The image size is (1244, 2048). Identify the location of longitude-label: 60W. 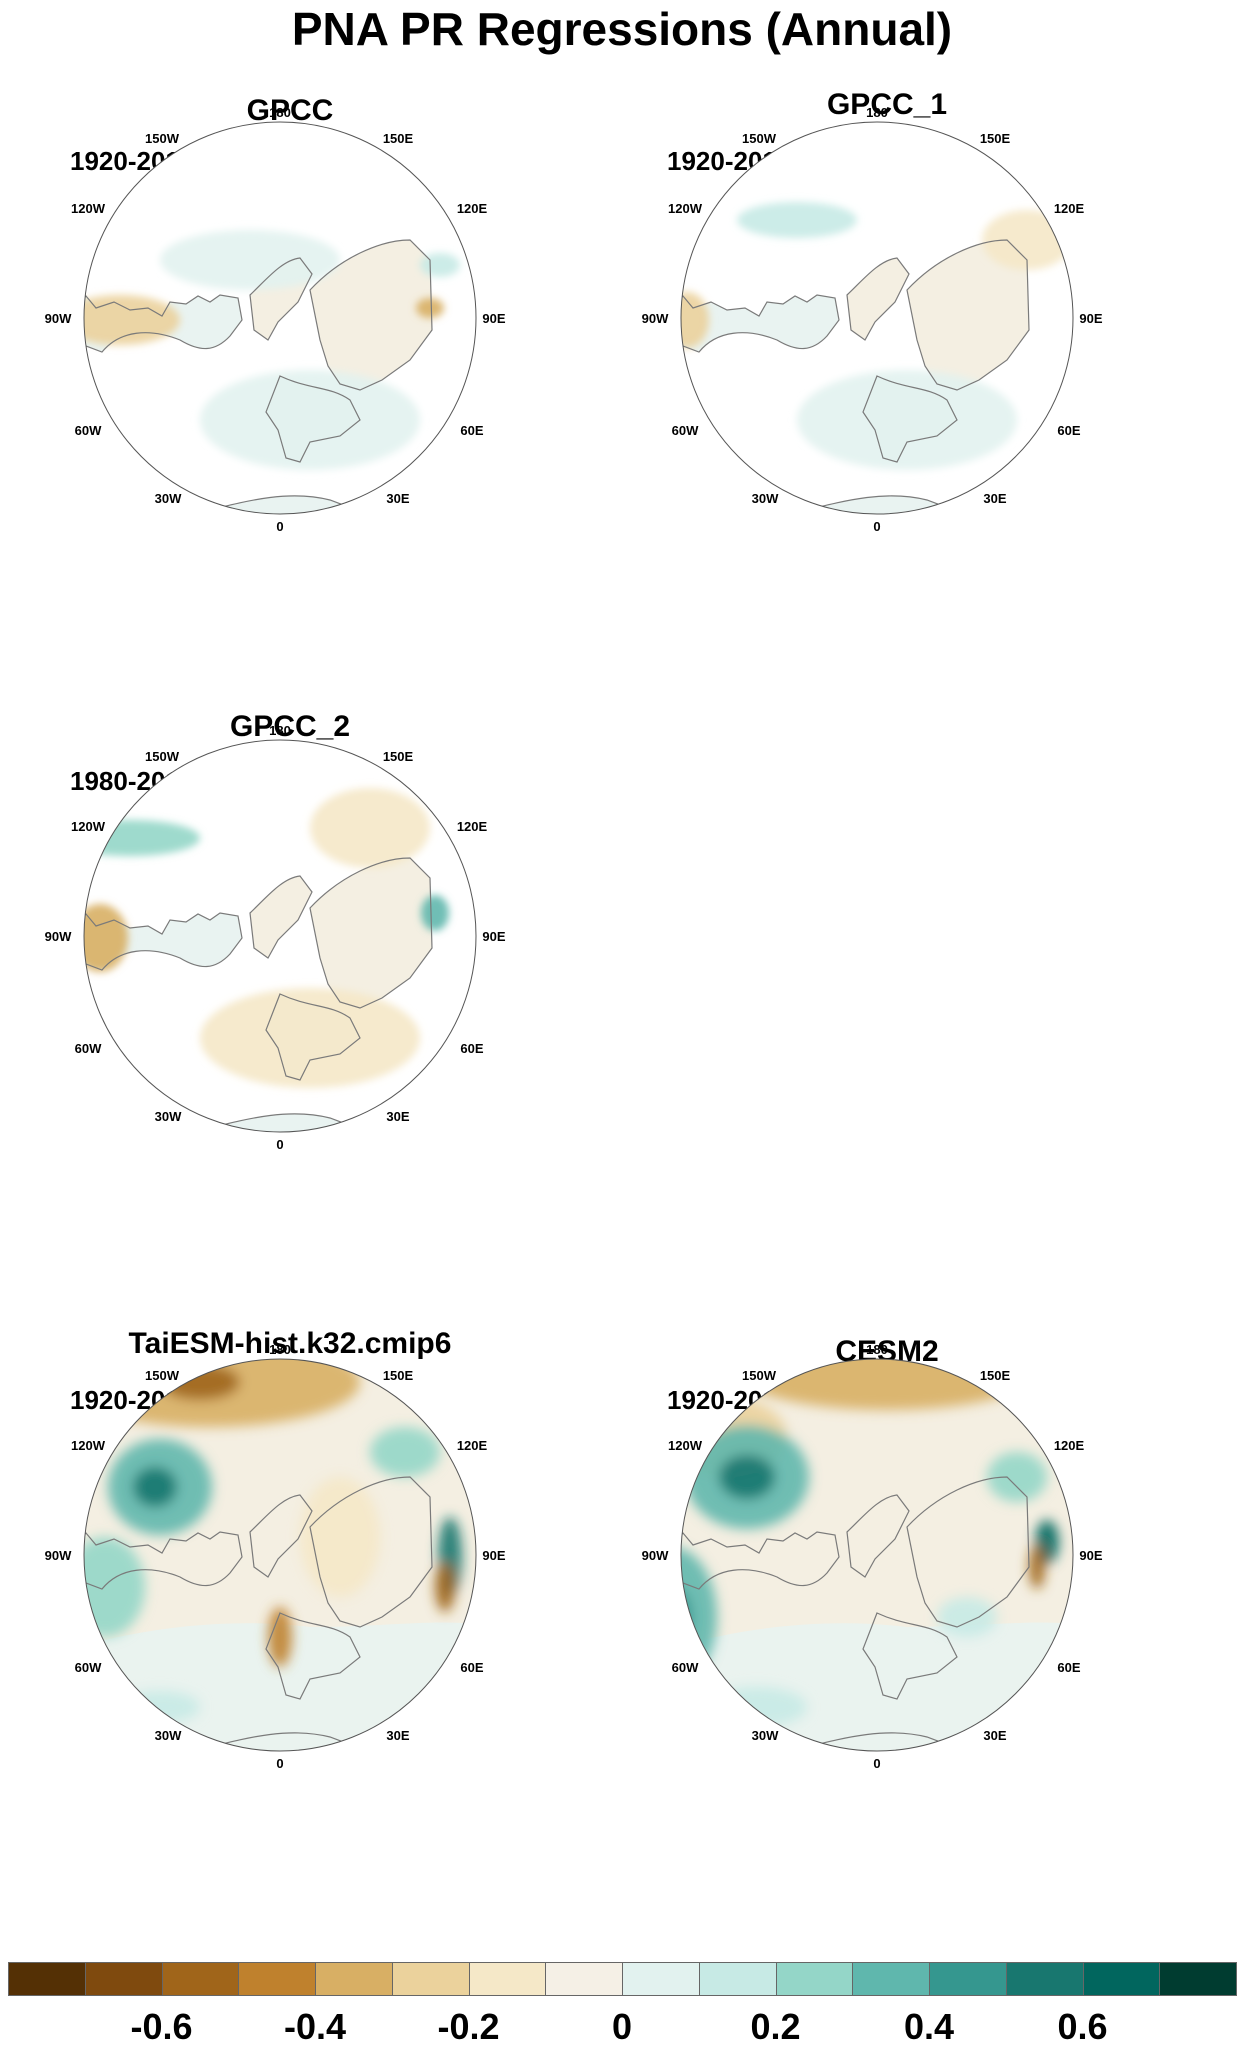
(88, 430).